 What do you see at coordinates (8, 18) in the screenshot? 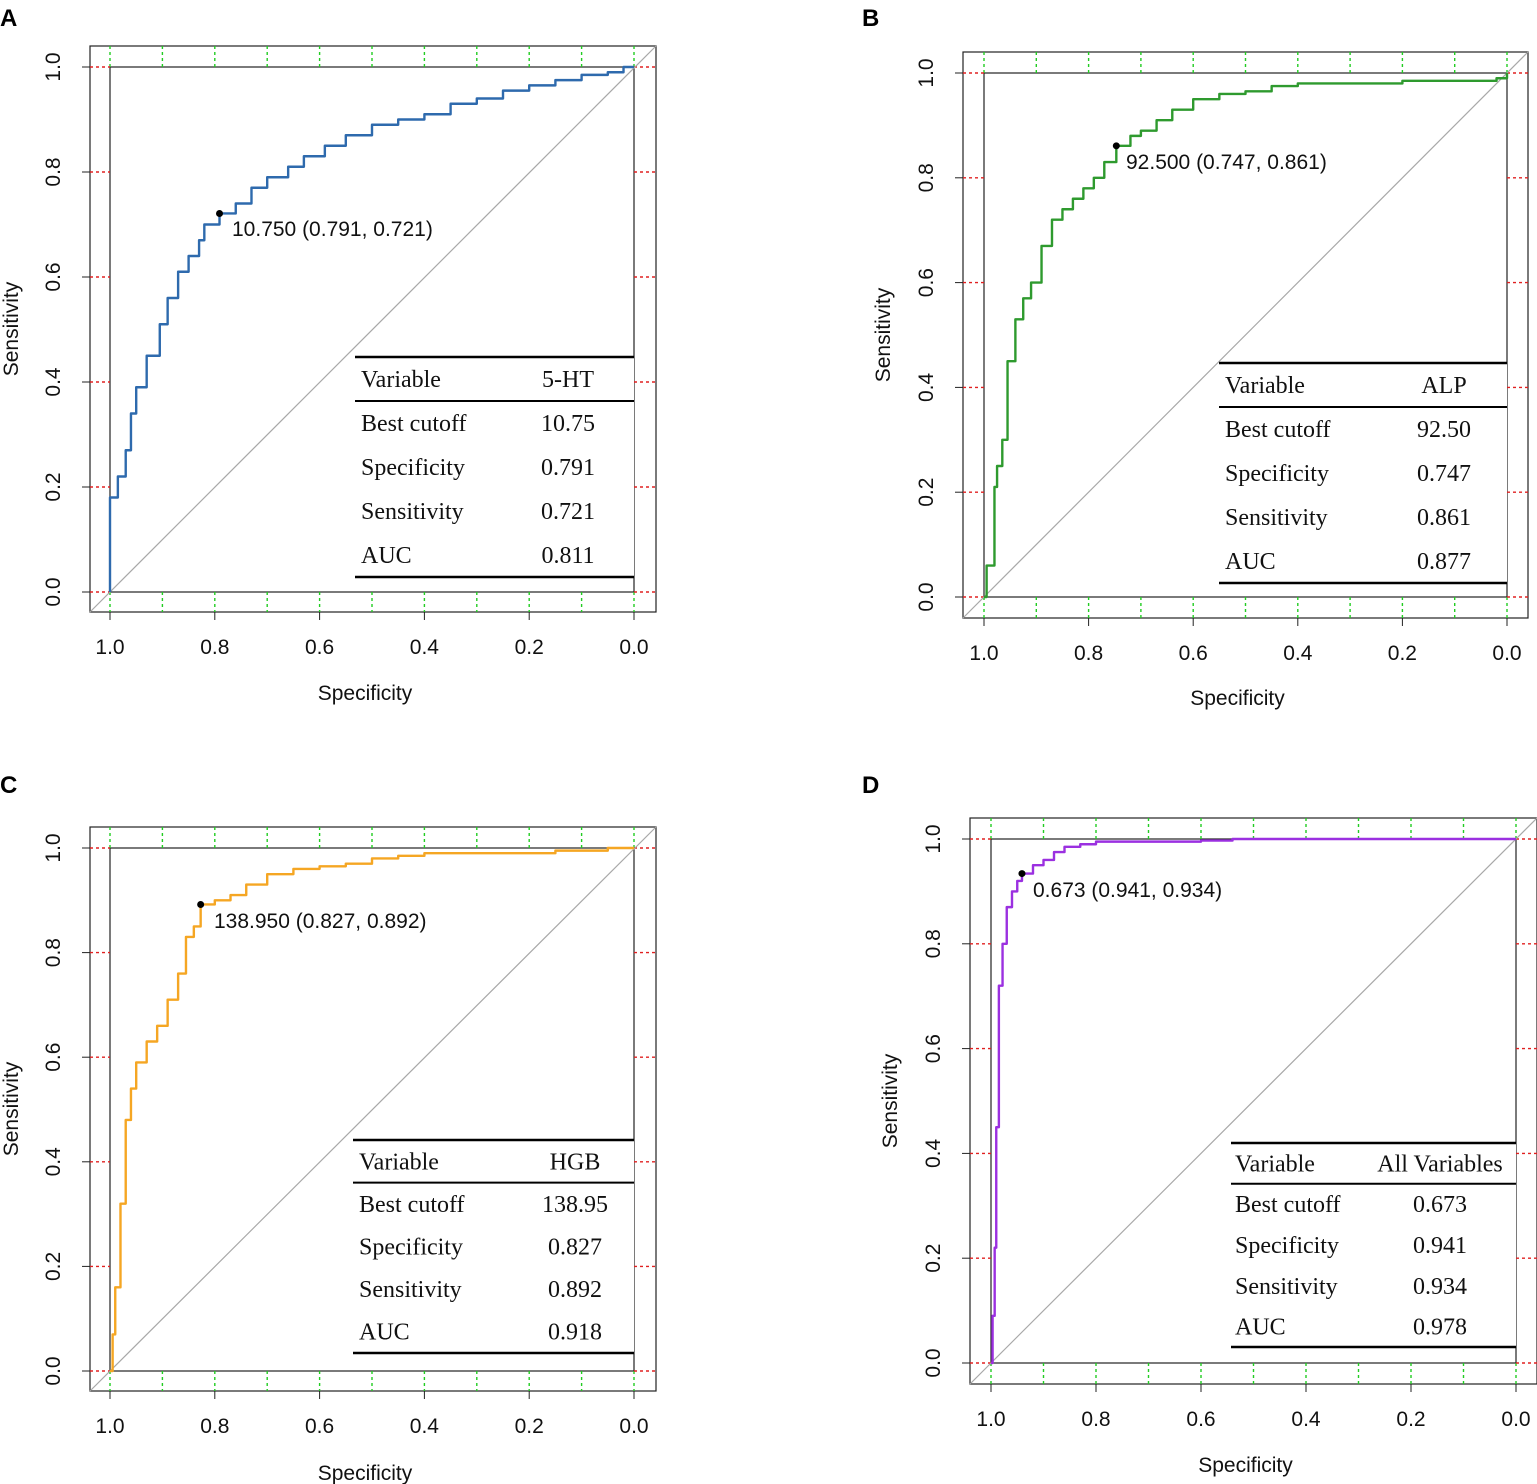
I see `panel-label: A` at bounding box center [8, 18].